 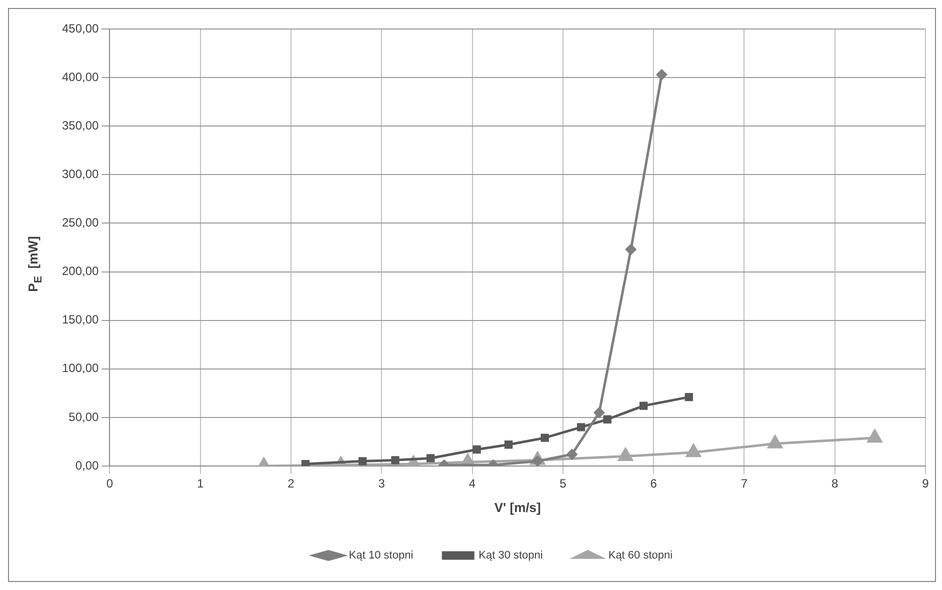 What do you see at coordinates (291, 483) in the screenshot?
I see `x-tick-label: 2` at bounding box center [291, 483].